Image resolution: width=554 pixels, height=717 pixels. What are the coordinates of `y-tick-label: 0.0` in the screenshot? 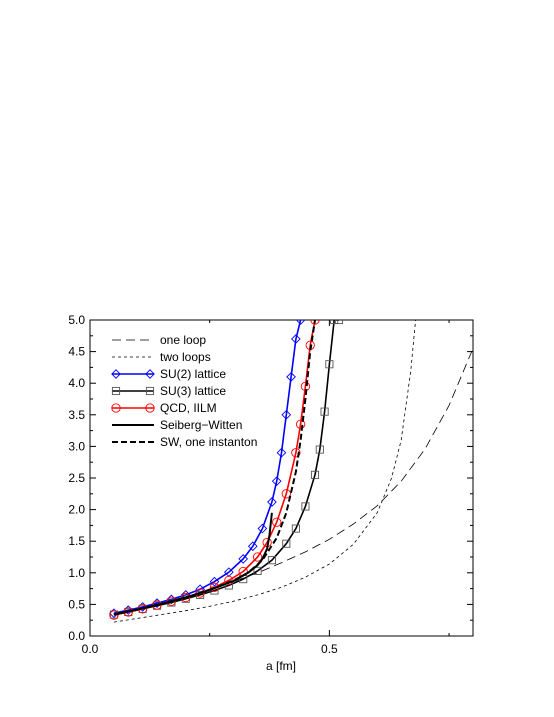 It's located at (76, 636).